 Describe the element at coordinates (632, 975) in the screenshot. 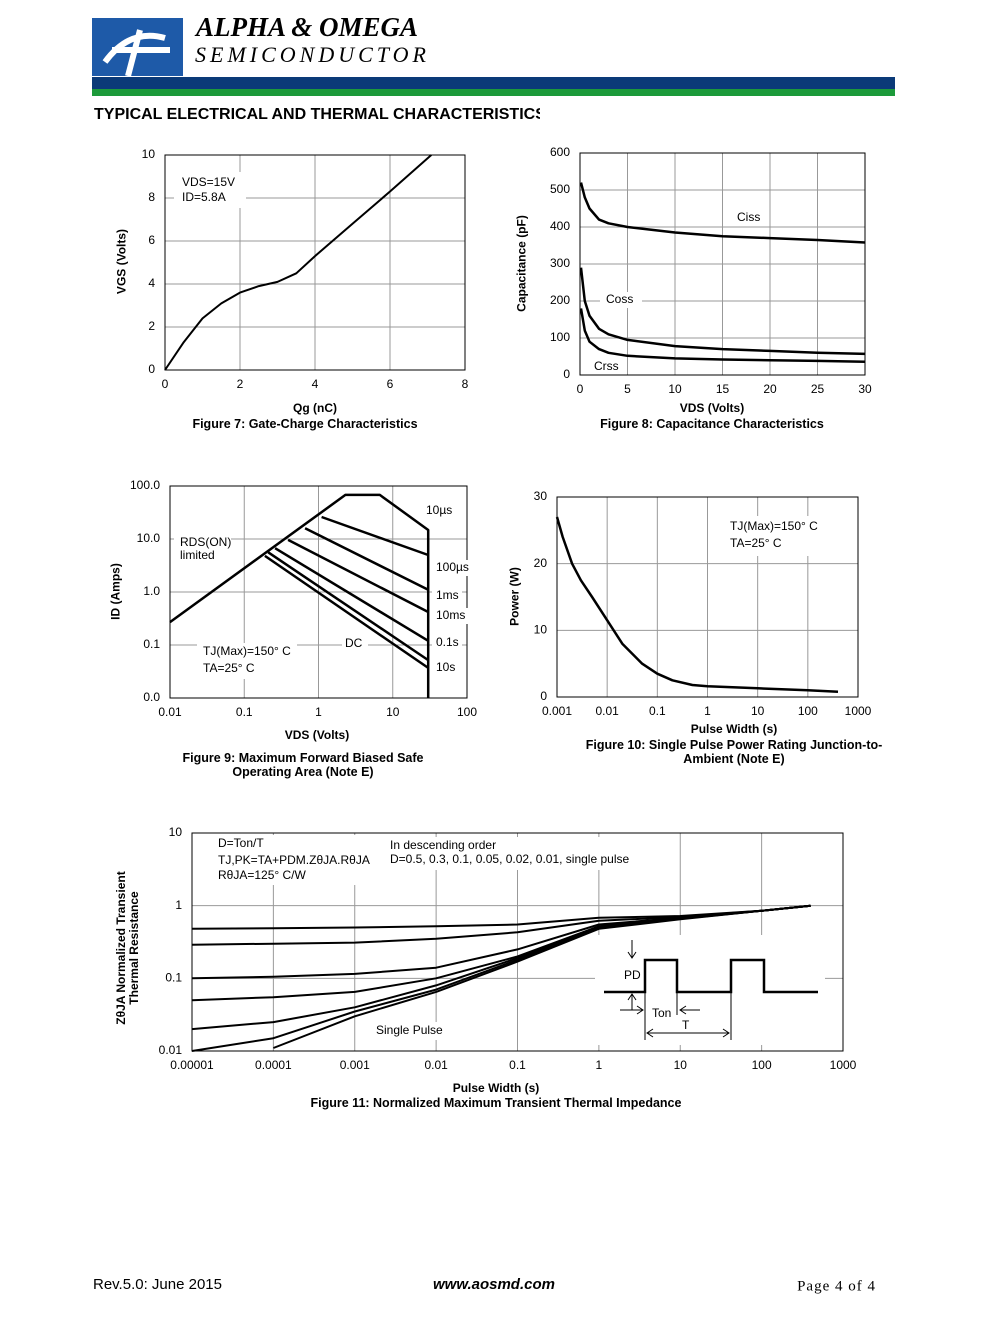

I see `inset-label: PD` at that location.